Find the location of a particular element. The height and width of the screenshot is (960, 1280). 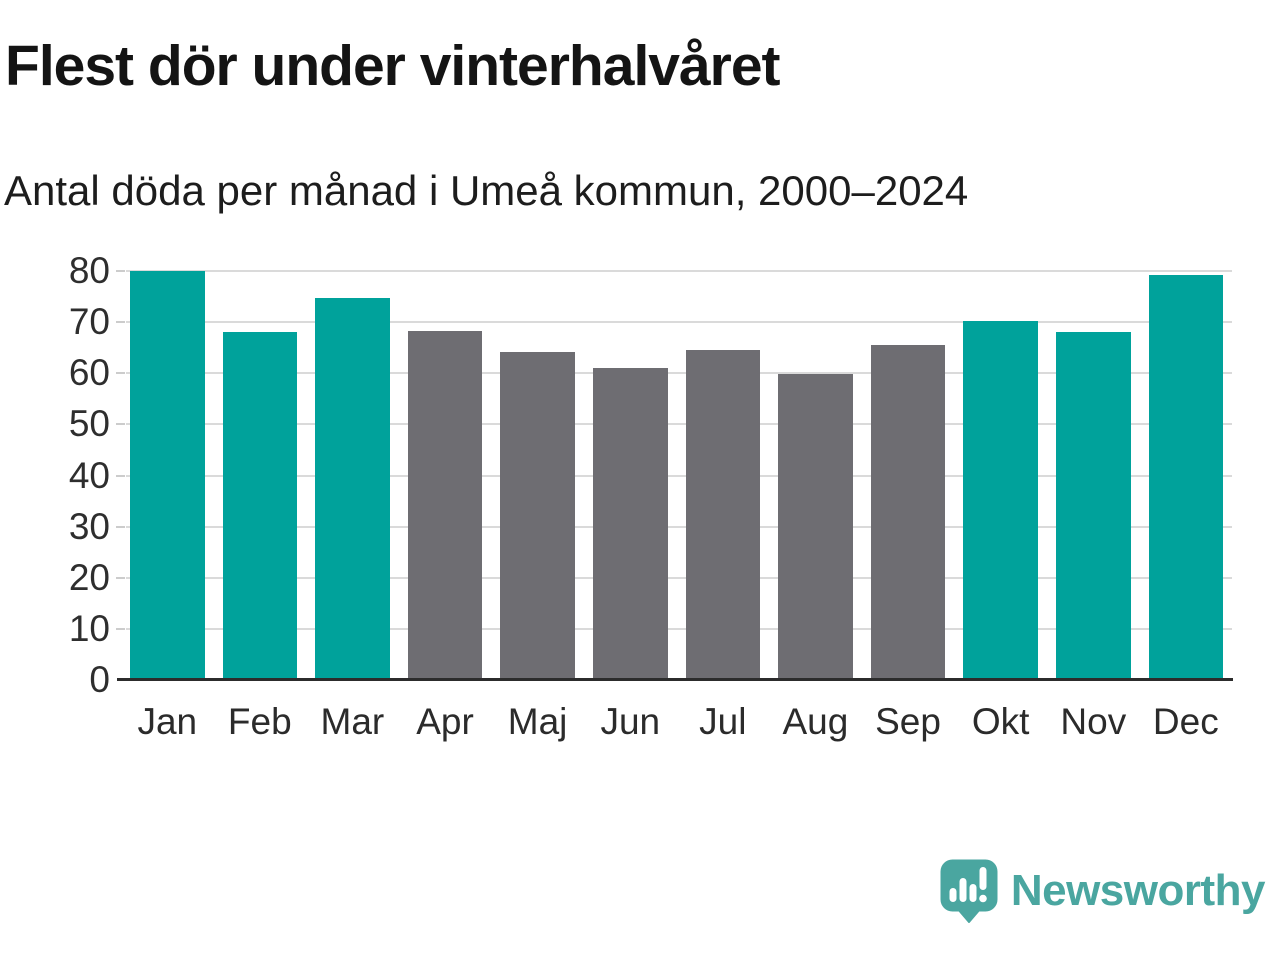

bar-jun is located at coordinates (630, 523).